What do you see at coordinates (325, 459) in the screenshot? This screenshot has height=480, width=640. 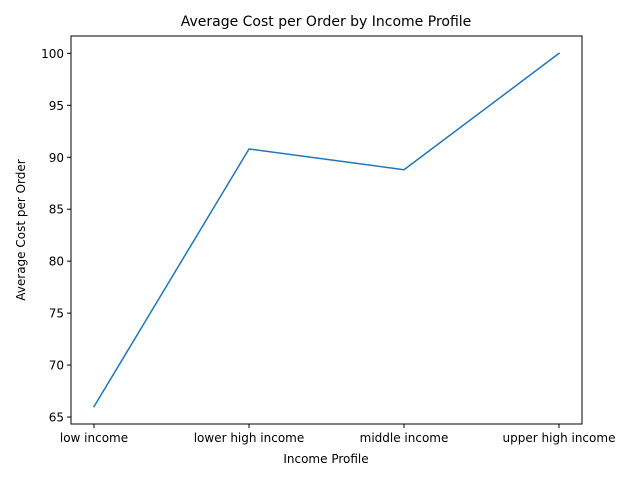 I see `x-axis-label: Income Profile` at bounding box center [325, 459].